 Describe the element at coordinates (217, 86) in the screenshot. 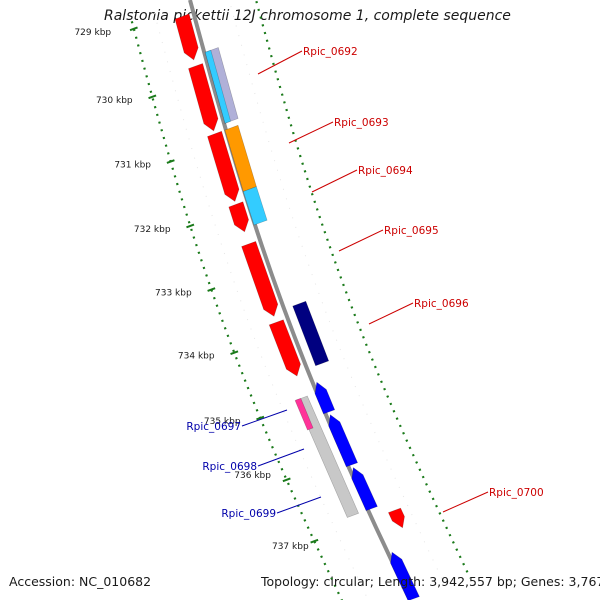

I see `cog-bar-0692-b` at that location.